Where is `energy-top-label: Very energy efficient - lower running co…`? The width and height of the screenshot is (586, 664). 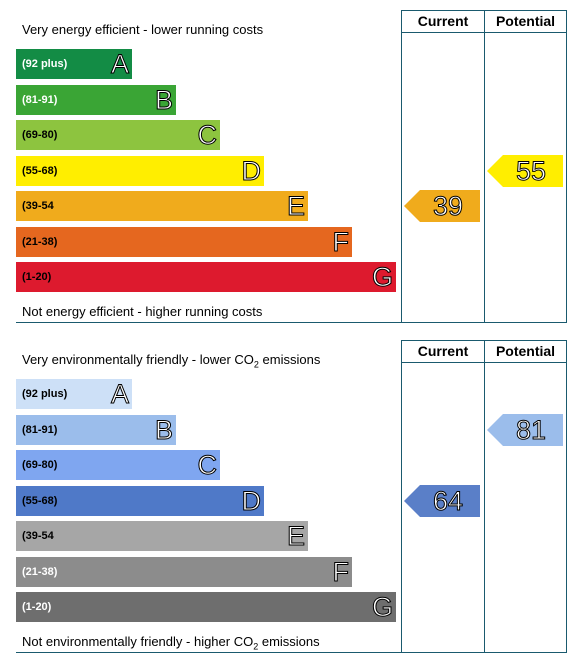 energy-top-label: Very energy efficient - lower running co… is located at coordinates (143, 29).